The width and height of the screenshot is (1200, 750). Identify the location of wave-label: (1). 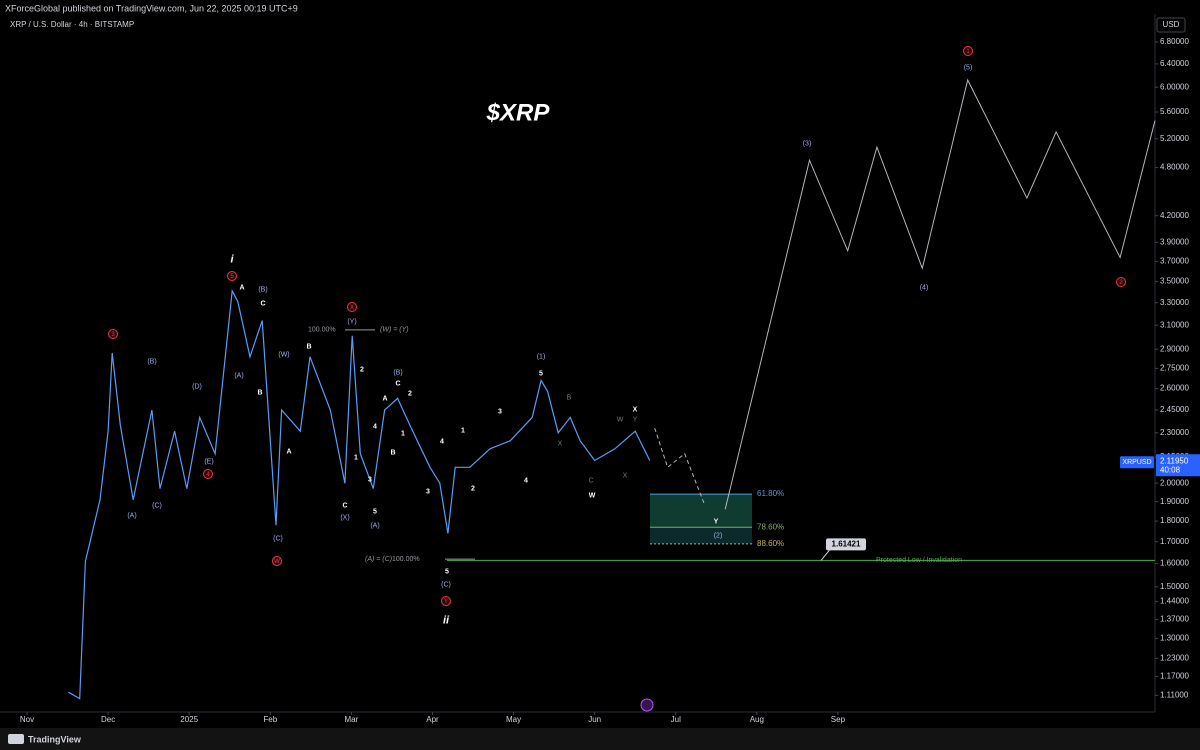
(541, 356).